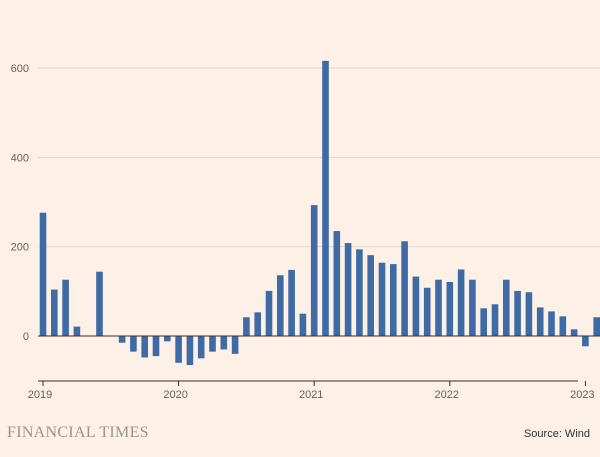 The image size is (600, 457). What do you see at coordinates (556, 434) in the screenshot?
I see `source-note: Source: Wind` at bounding box center [556, 434].